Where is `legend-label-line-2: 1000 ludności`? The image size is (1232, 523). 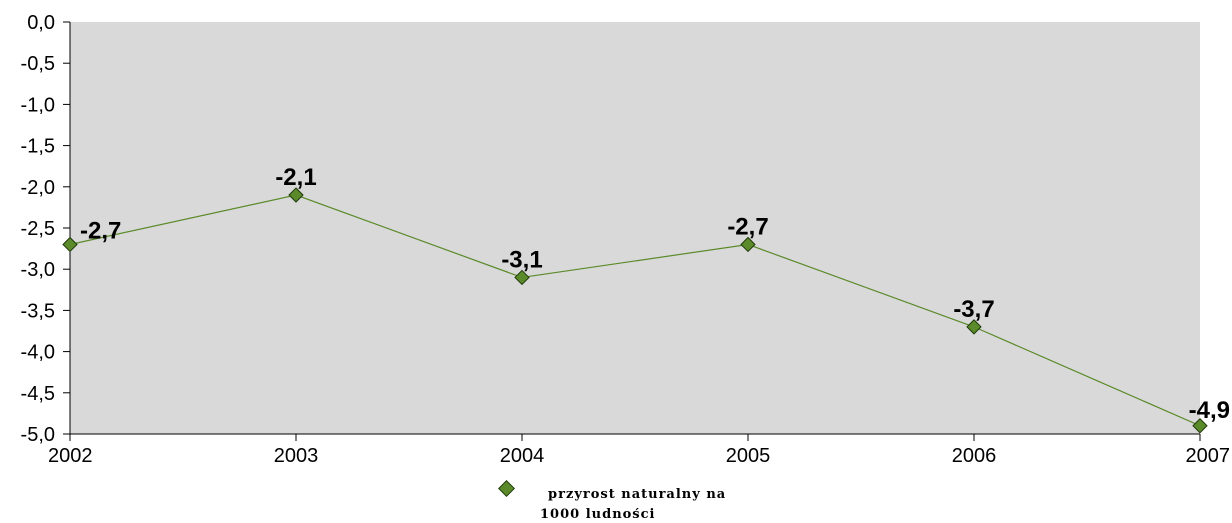 legend-label-line-2: 1000 ludności is located at coordinates (597, 514).